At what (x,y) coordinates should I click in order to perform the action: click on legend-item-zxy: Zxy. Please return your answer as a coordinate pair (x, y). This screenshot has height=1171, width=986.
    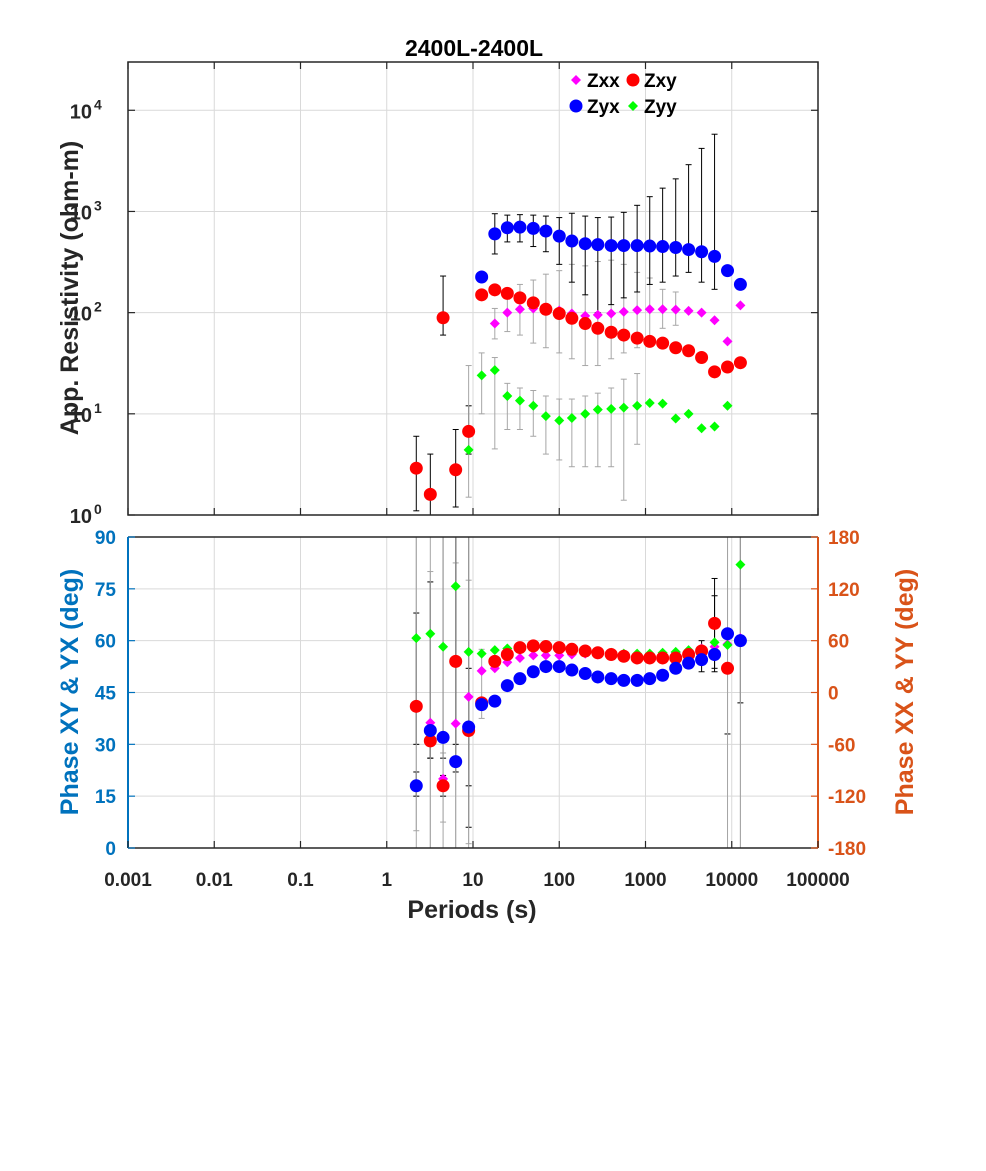
    Looking at the image, I should click on (651, 81).